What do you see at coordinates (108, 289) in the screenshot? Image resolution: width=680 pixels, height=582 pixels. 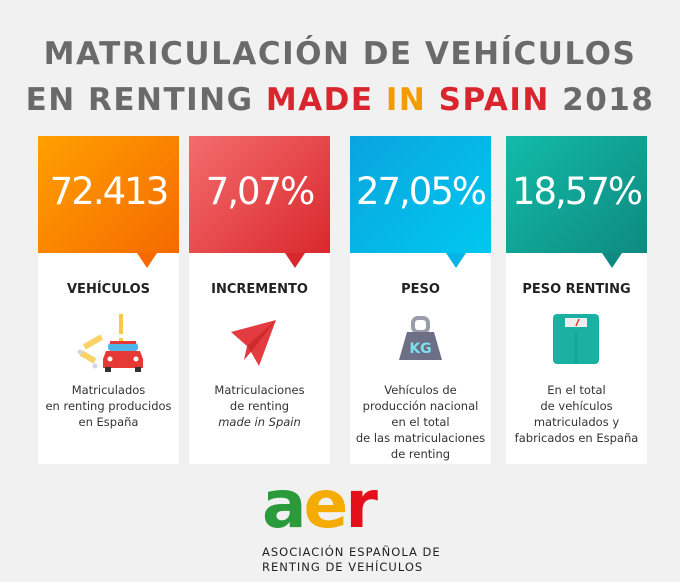 I see `card-label: VEHÍCULOS` at bounding box center [108, 289].